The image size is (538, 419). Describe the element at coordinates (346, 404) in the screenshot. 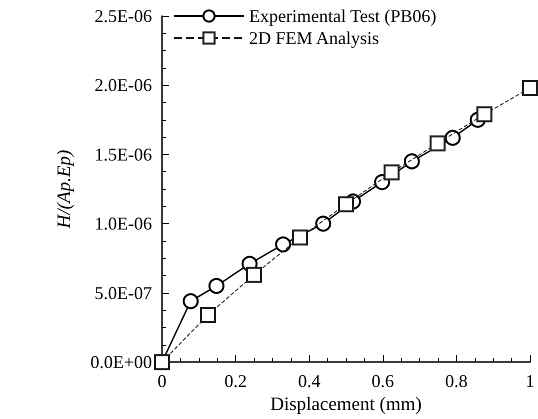

I see `x-axis-title: Displacement (mm)` at that location.